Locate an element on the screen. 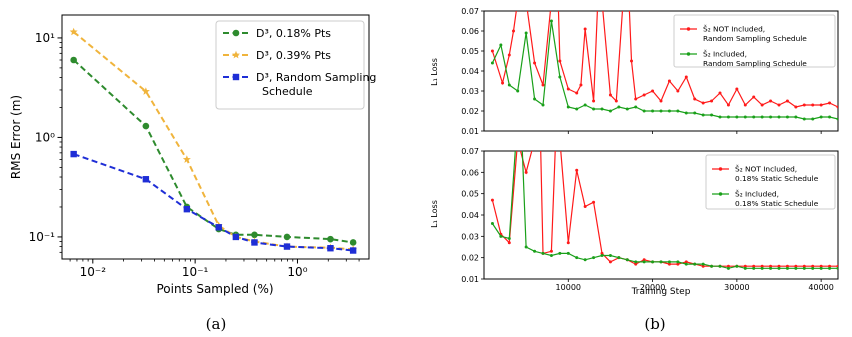 This screenshot has width=852, height=337. chart-a-xlabel: Points Sampled (%) is located at coordinates (214, 289).